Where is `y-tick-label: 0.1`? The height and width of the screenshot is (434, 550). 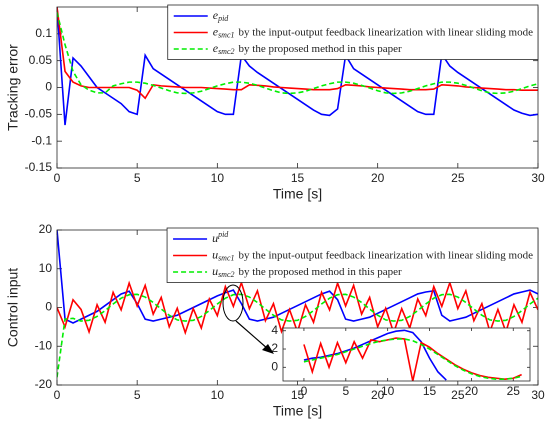 y-tick-label: 0.1 is located at coordinates (43, 33).